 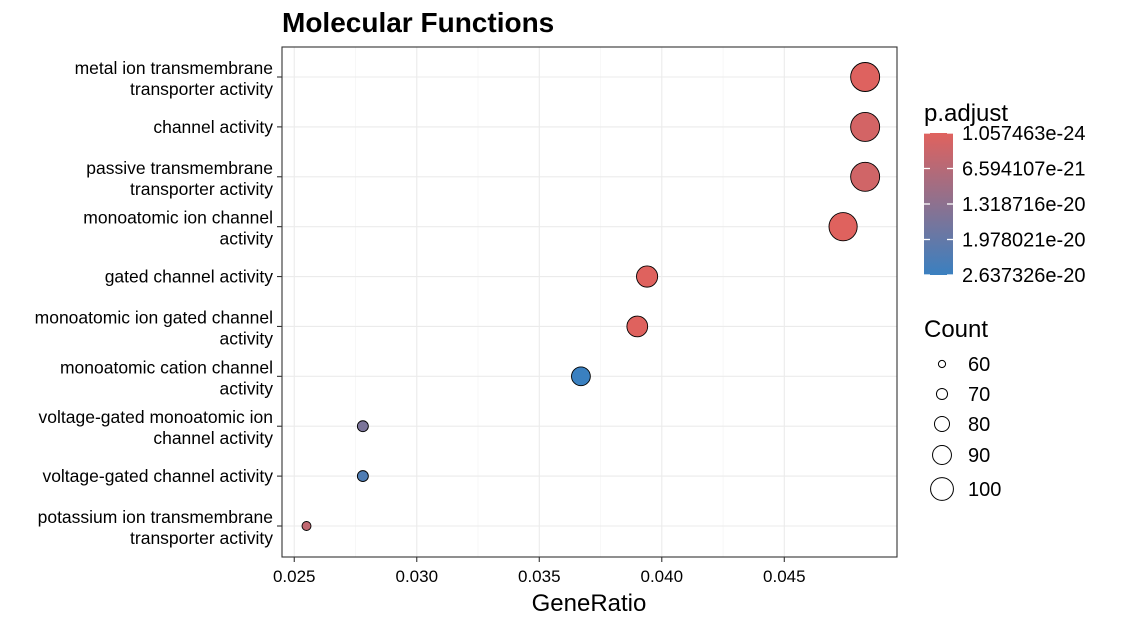 I want to click on x-axis-title: GeneRatio, so click(x=589, y=603).